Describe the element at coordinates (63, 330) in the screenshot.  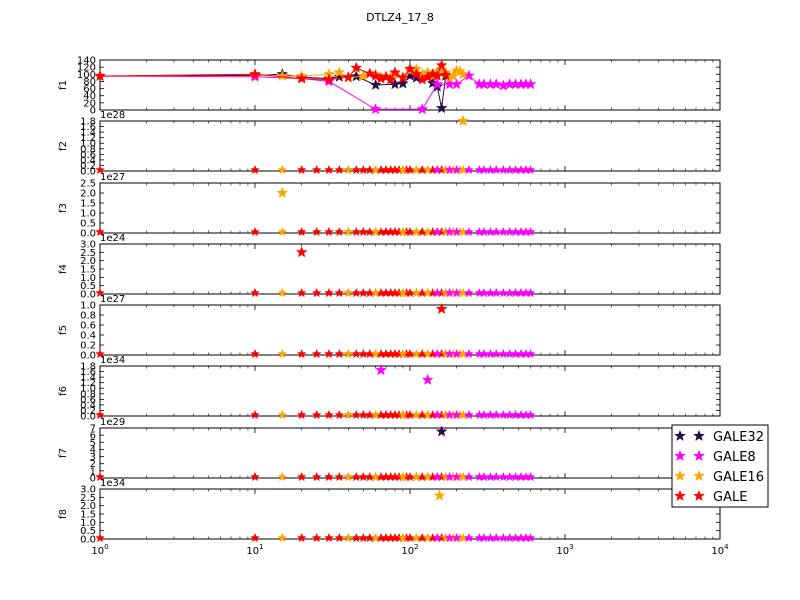
I see `y-axis-label: f5` at that location.